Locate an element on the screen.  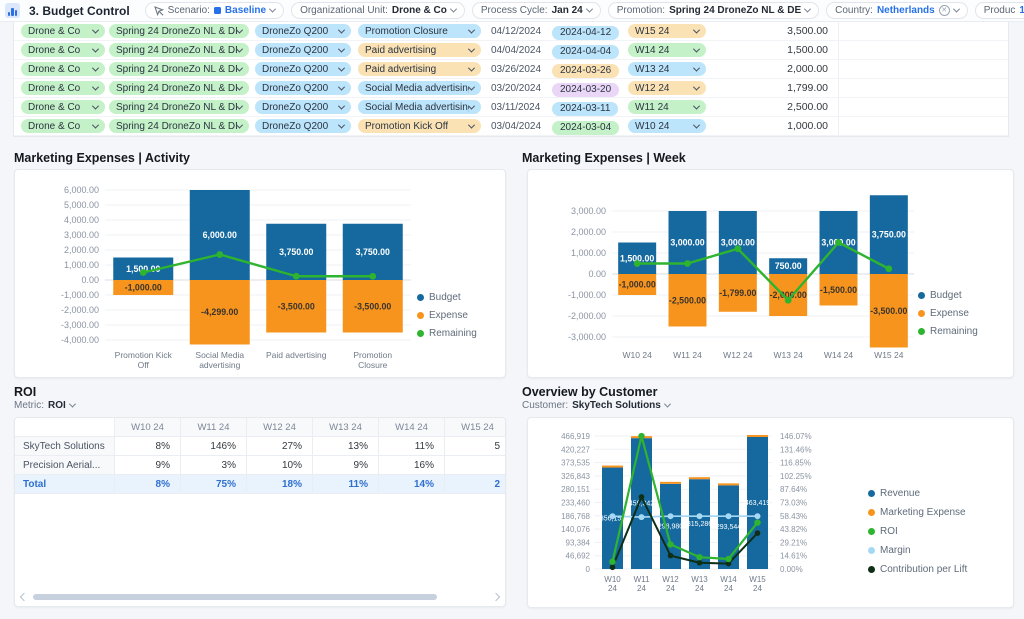
date-cell: 04/12/2024 is located at coordinates (516, 31).